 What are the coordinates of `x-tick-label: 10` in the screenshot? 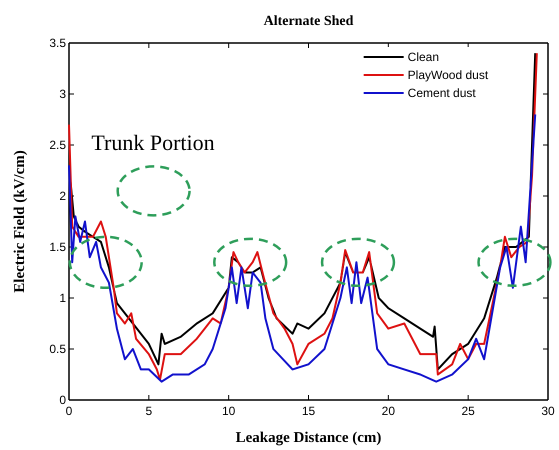 It's located at (229, 411).